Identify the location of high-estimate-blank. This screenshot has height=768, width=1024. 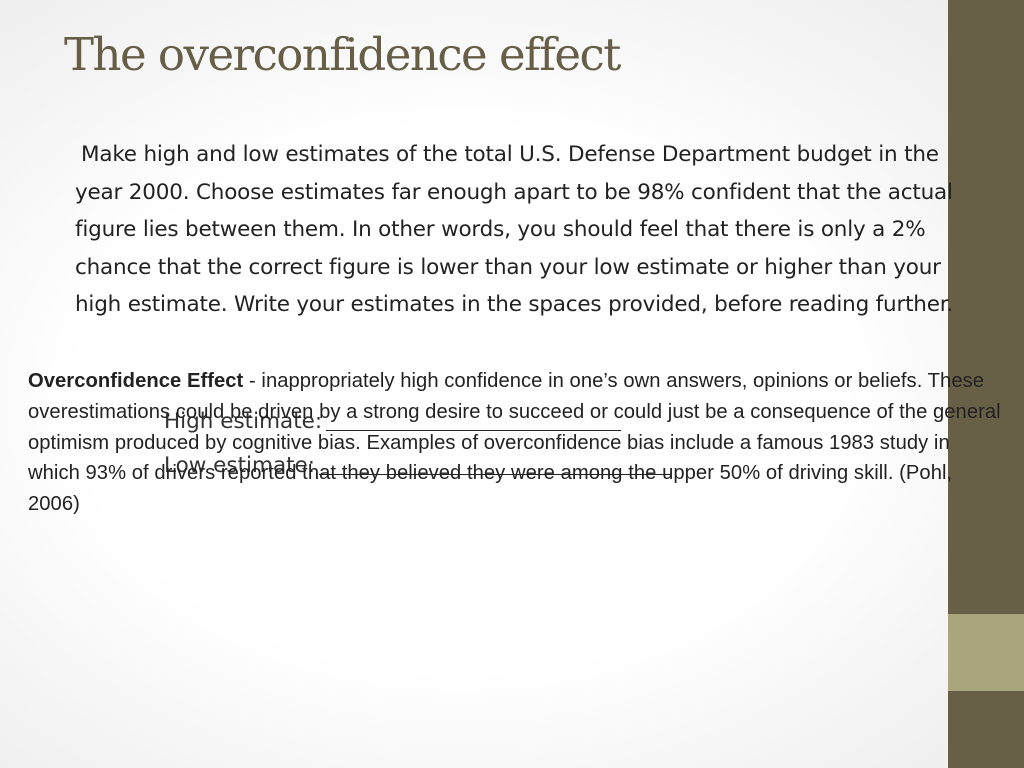
(474, 430).